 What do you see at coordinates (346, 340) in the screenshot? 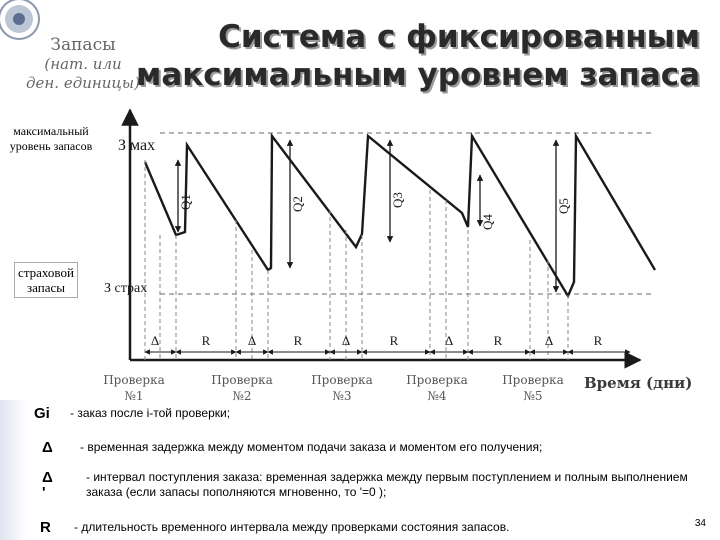
I see `delta-marker-3: Δ` at bounding box center [346, 340].